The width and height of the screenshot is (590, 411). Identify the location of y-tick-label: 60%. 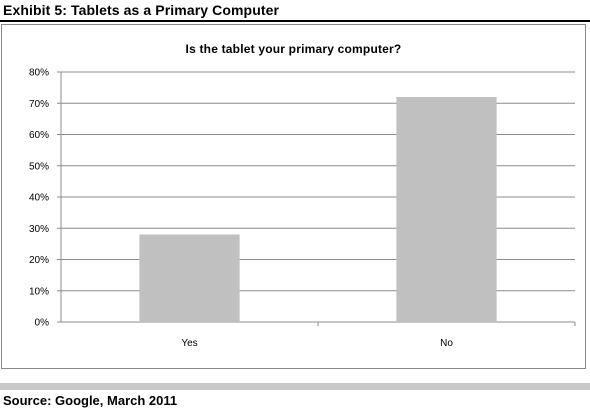
(39, 135).